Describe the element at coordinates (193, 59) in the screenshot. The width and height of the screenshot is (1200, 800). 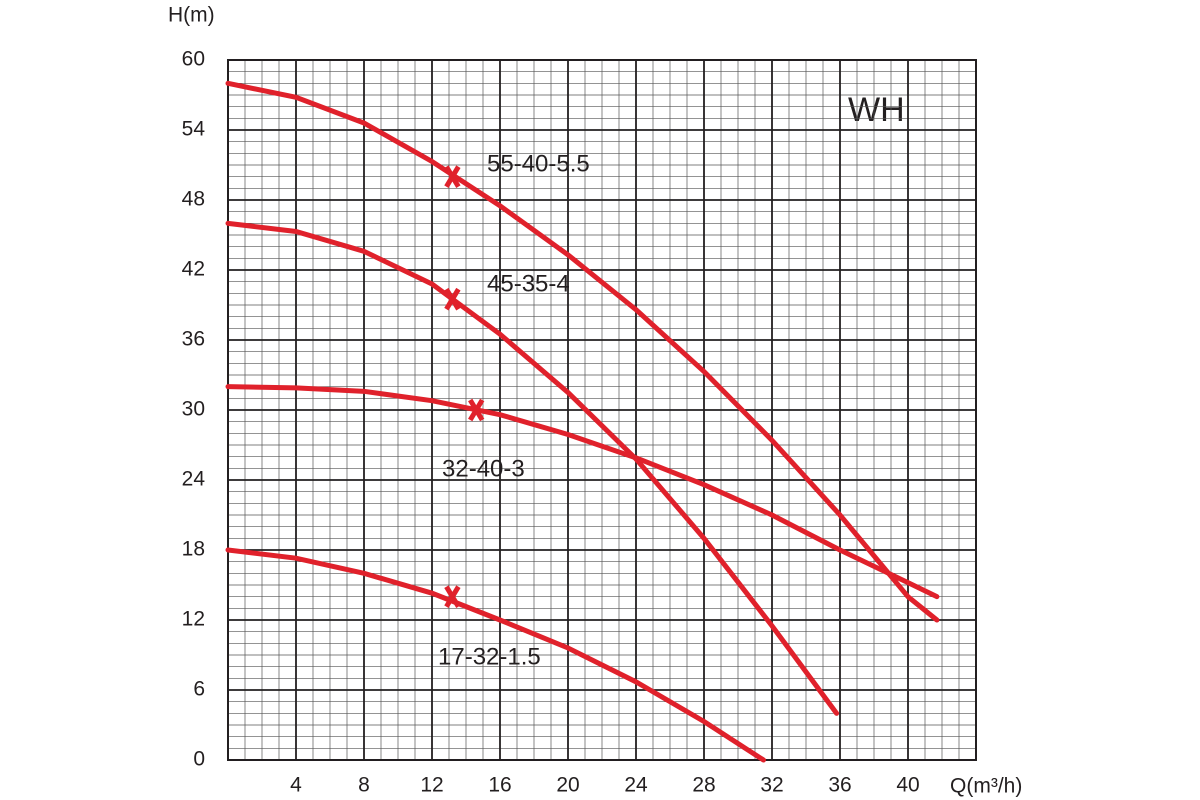
I see `y-tick-label: 60` at that location.